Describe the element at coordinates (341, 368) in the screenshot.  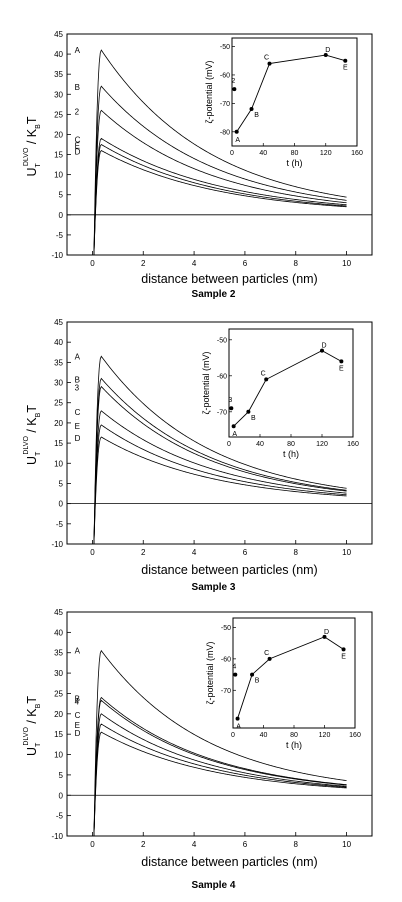
I see `inset-point-label-E: E` at that location.